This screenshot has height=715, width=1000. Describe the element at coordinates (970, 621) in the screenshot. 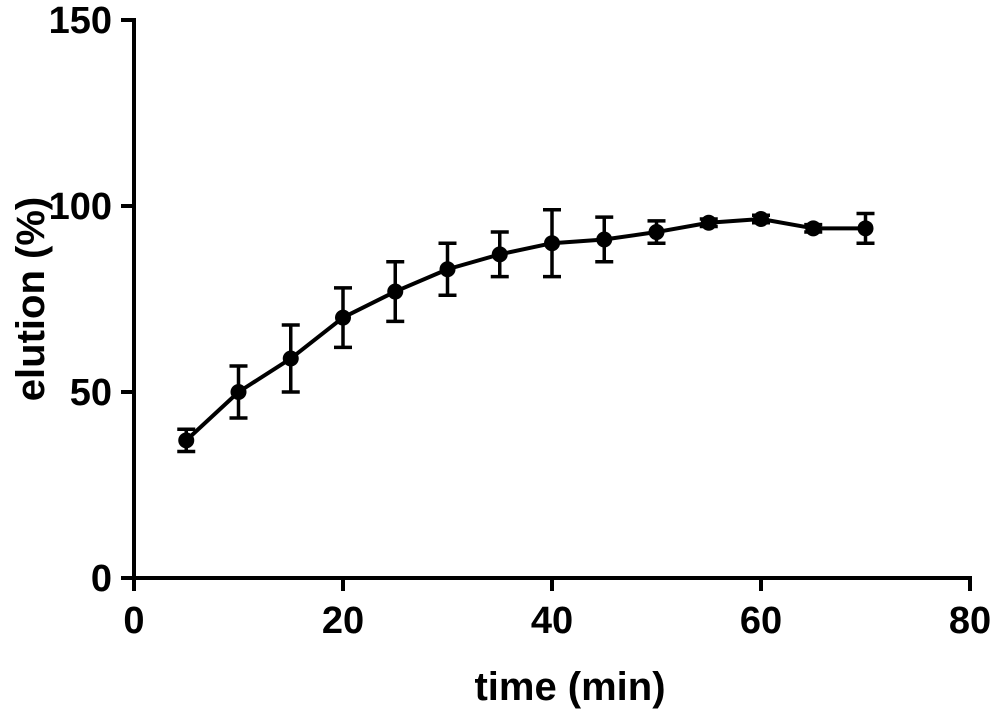

I see `x-tick-label: 80` at that location.